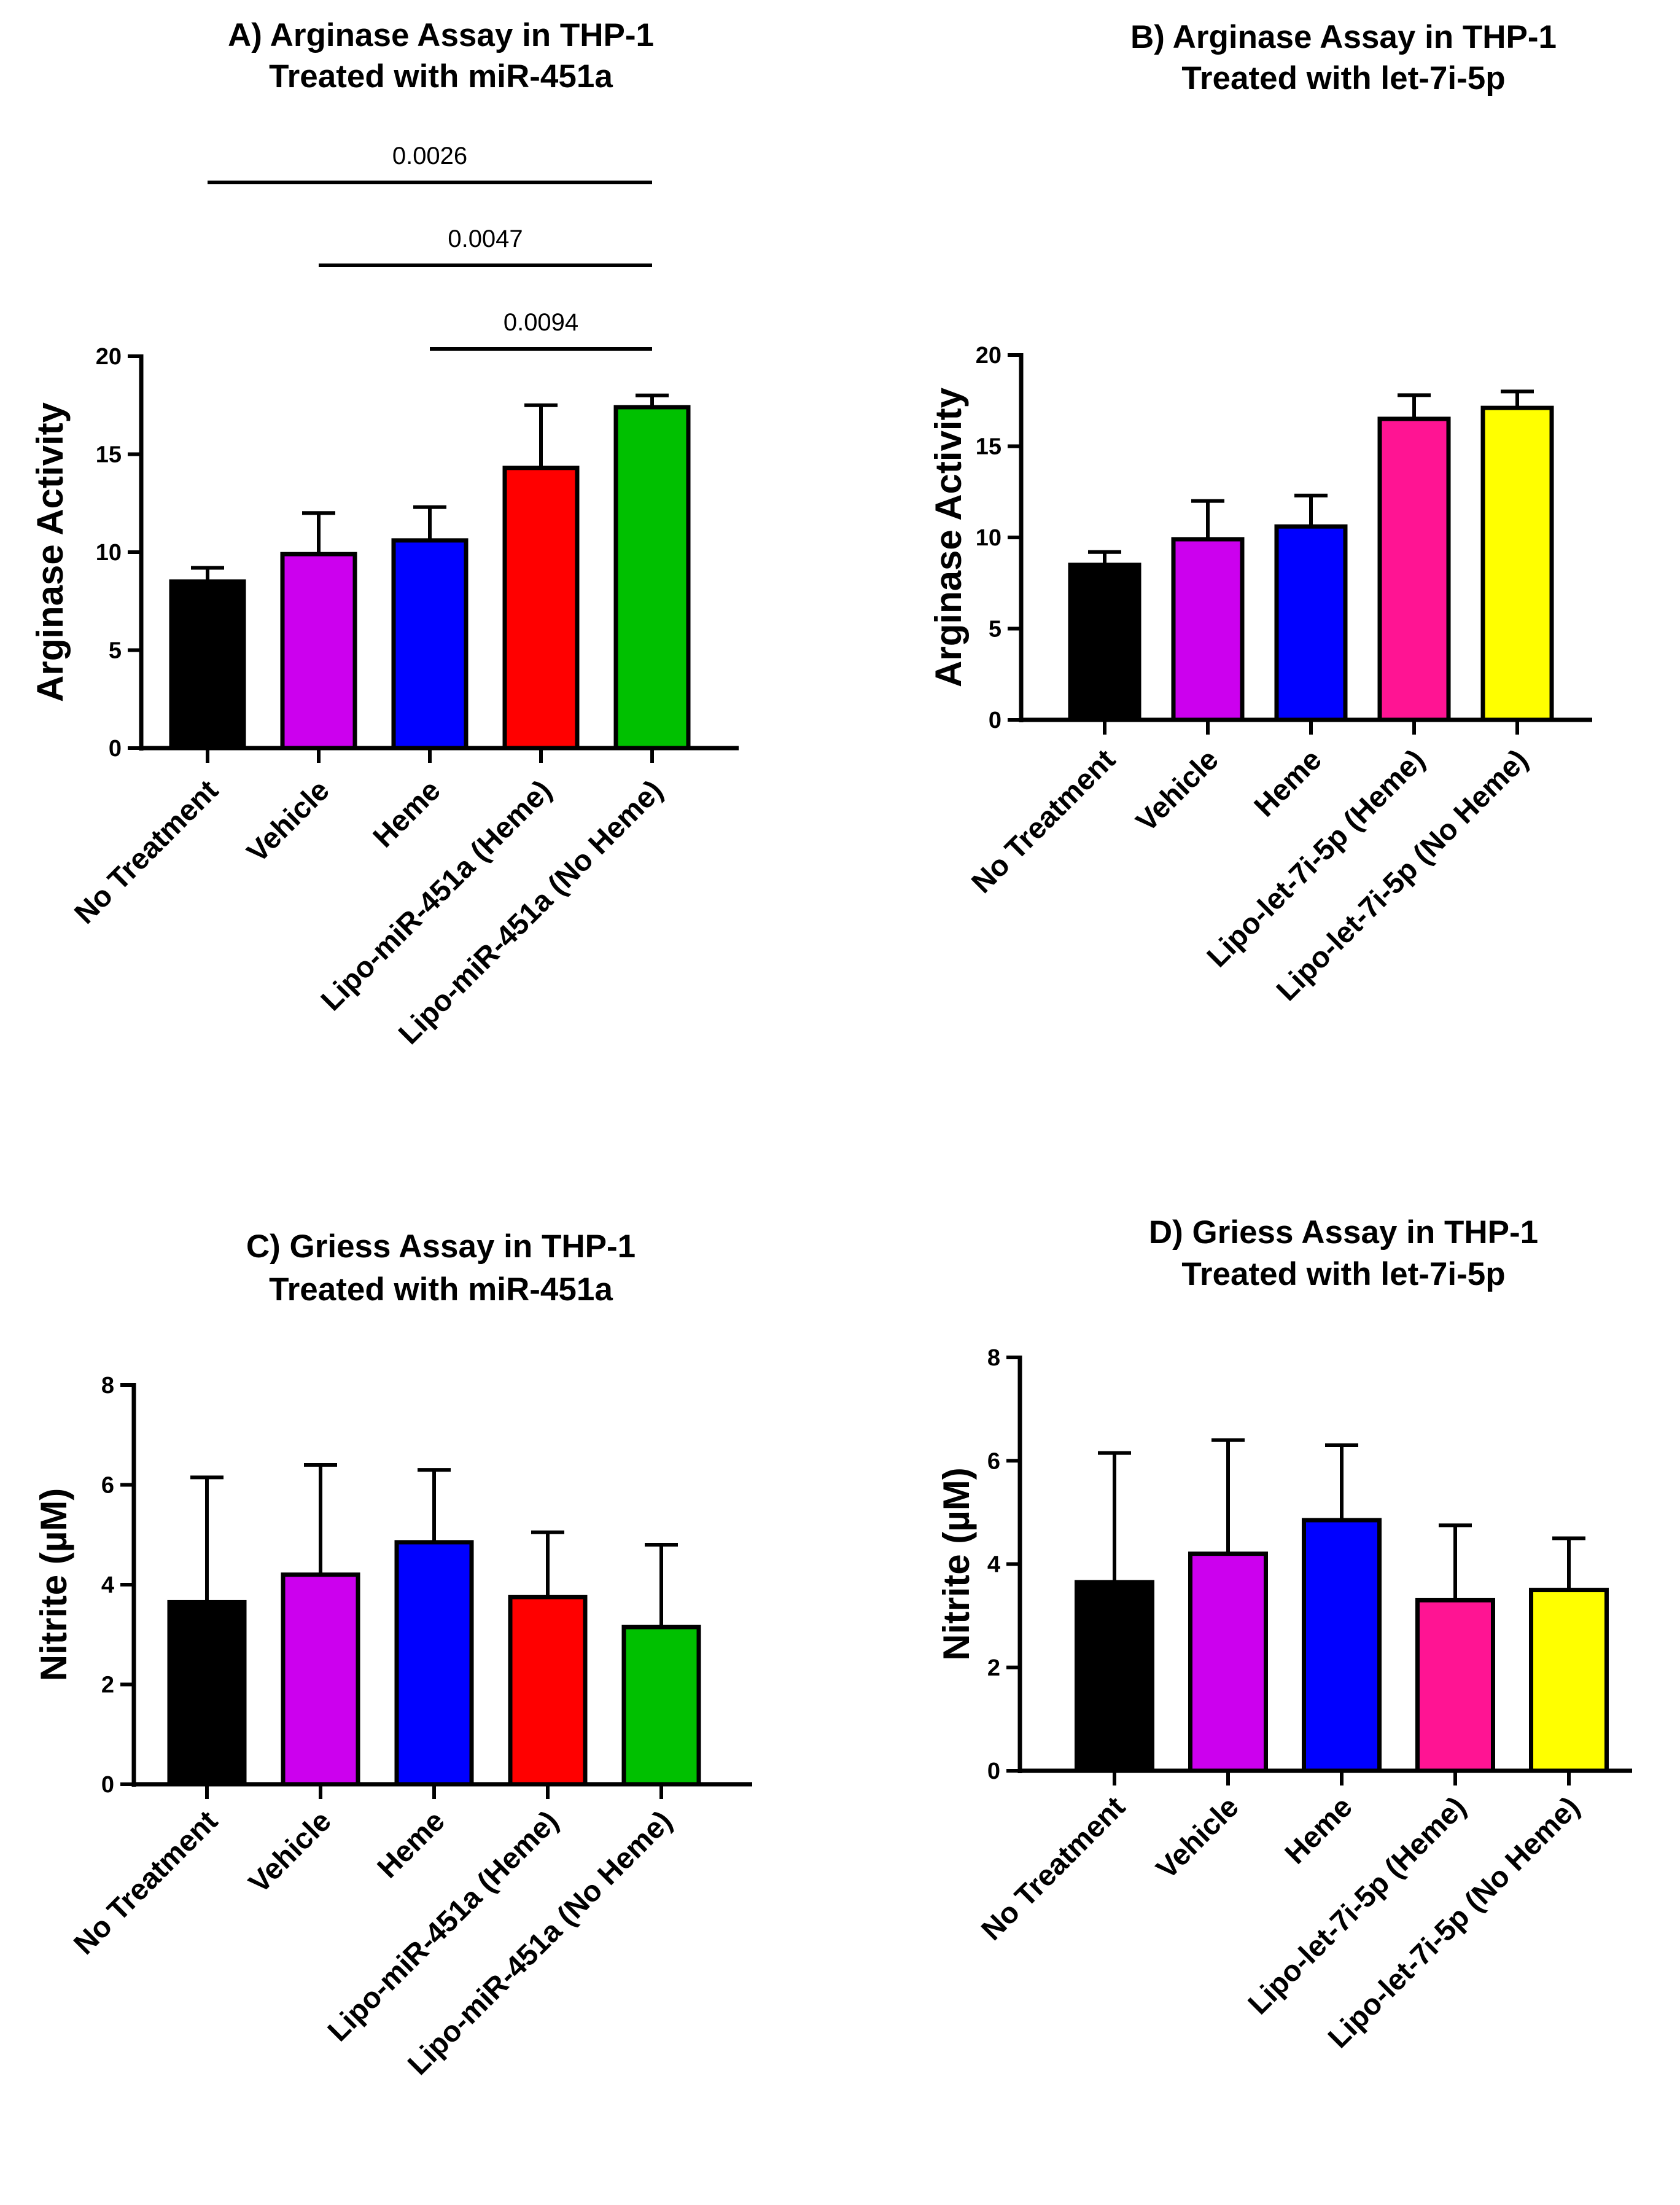 Image resolution: width=1680 pixels, height=2205 pixels. What do you see at coordinates (1357, 1906) in the screenshot?
I see `x-category-label: Lipo-let-7i-5p (Heme)` at bounding box center [1357, 1906].